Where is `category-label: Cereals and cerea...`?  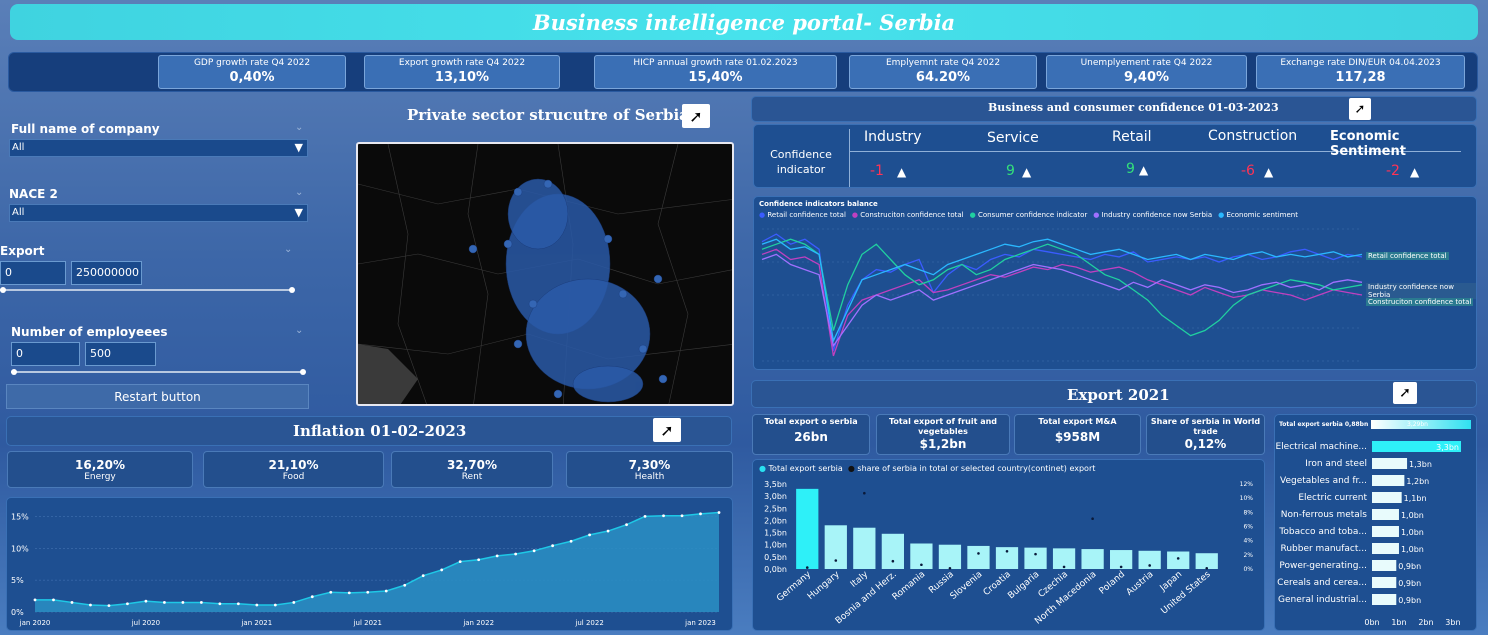
category-label: Cereals and cerea... is located at coordinates (1322, 583).